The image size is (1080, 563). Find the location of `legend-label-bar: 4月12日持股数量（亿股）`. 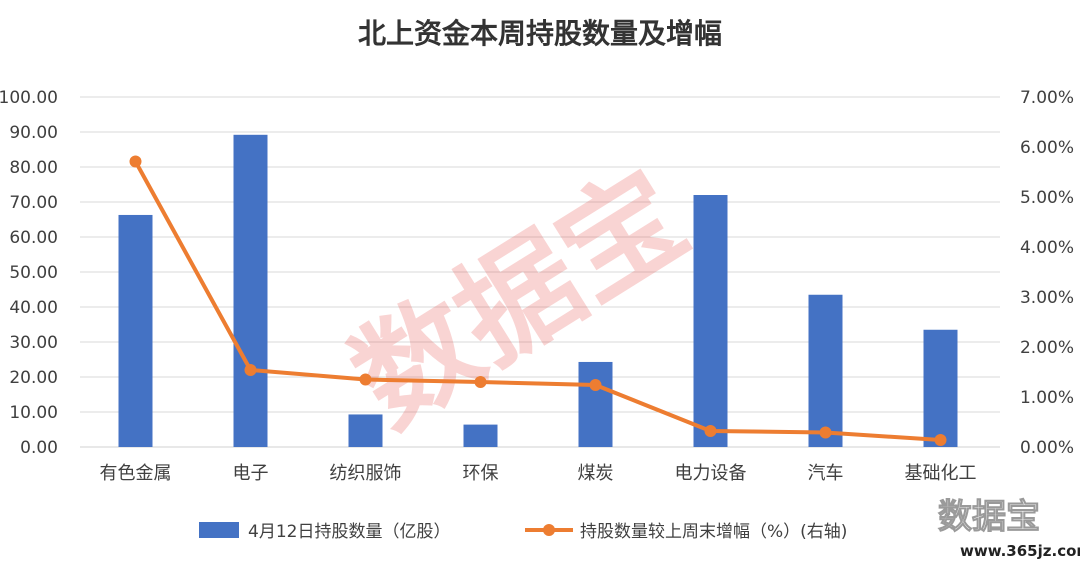

legend-label-bar: 4月12日持股数量（亿股） is located at coordinates (349, 532).